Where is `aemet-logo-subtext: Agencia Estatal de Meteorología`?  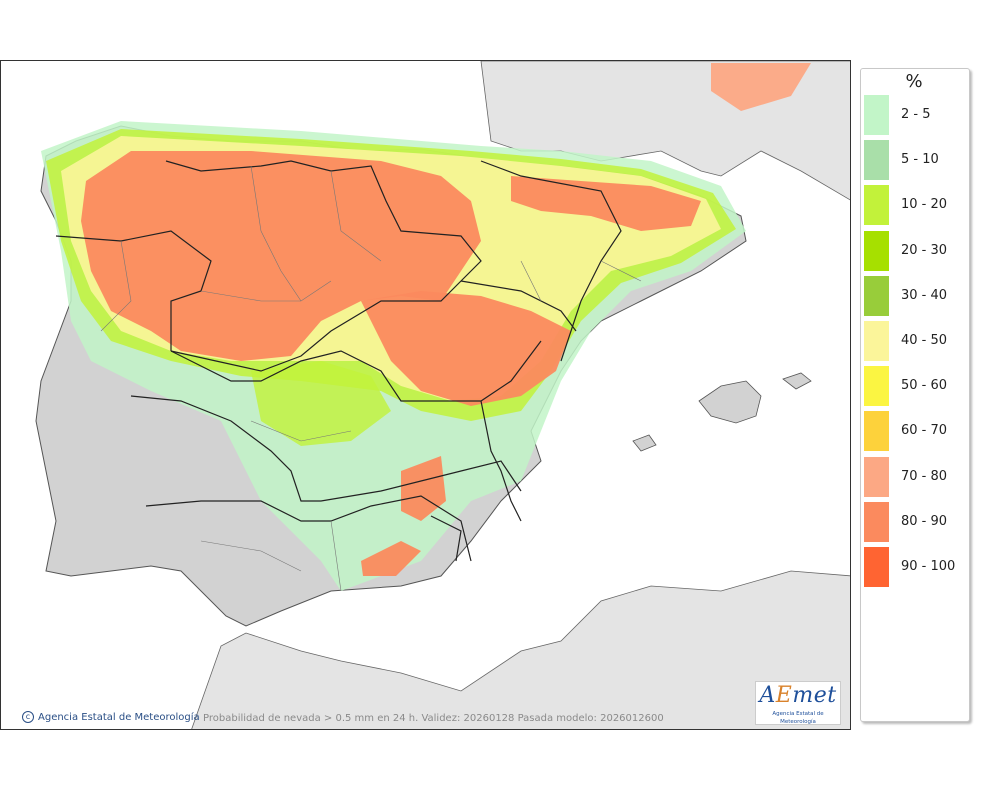
aemet-logo-subtext: Agencia Estatal de Meteorología is located at coordinates (798, 718).